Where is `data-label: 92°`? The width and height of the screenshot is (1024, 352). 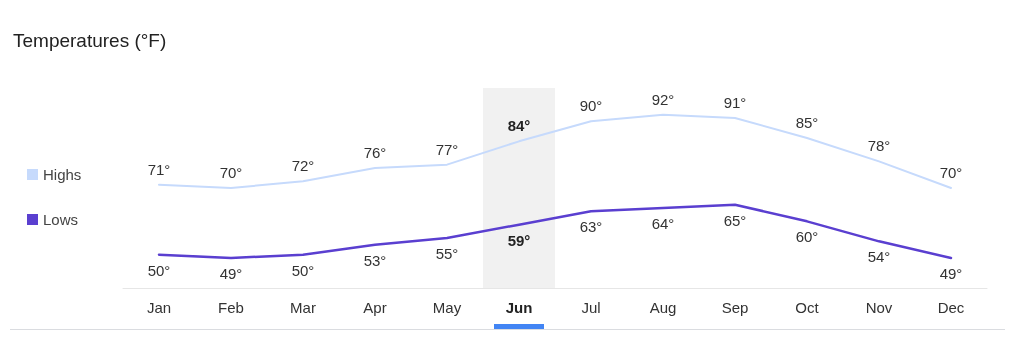 data-label: 92° is located at coordinates (663, 99).